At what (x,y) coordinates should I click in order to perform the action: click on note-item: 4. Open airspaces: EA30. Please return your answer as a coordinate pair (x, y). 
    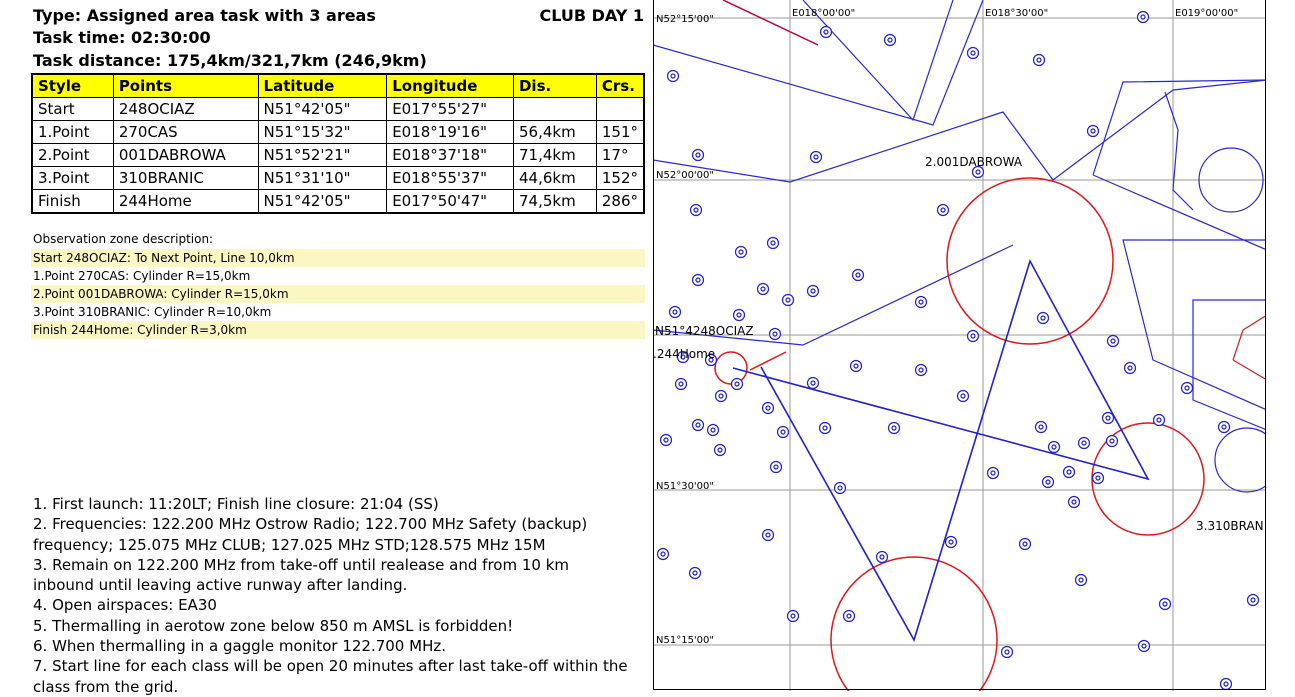
    Looking at the image, I should click on (125, 605).